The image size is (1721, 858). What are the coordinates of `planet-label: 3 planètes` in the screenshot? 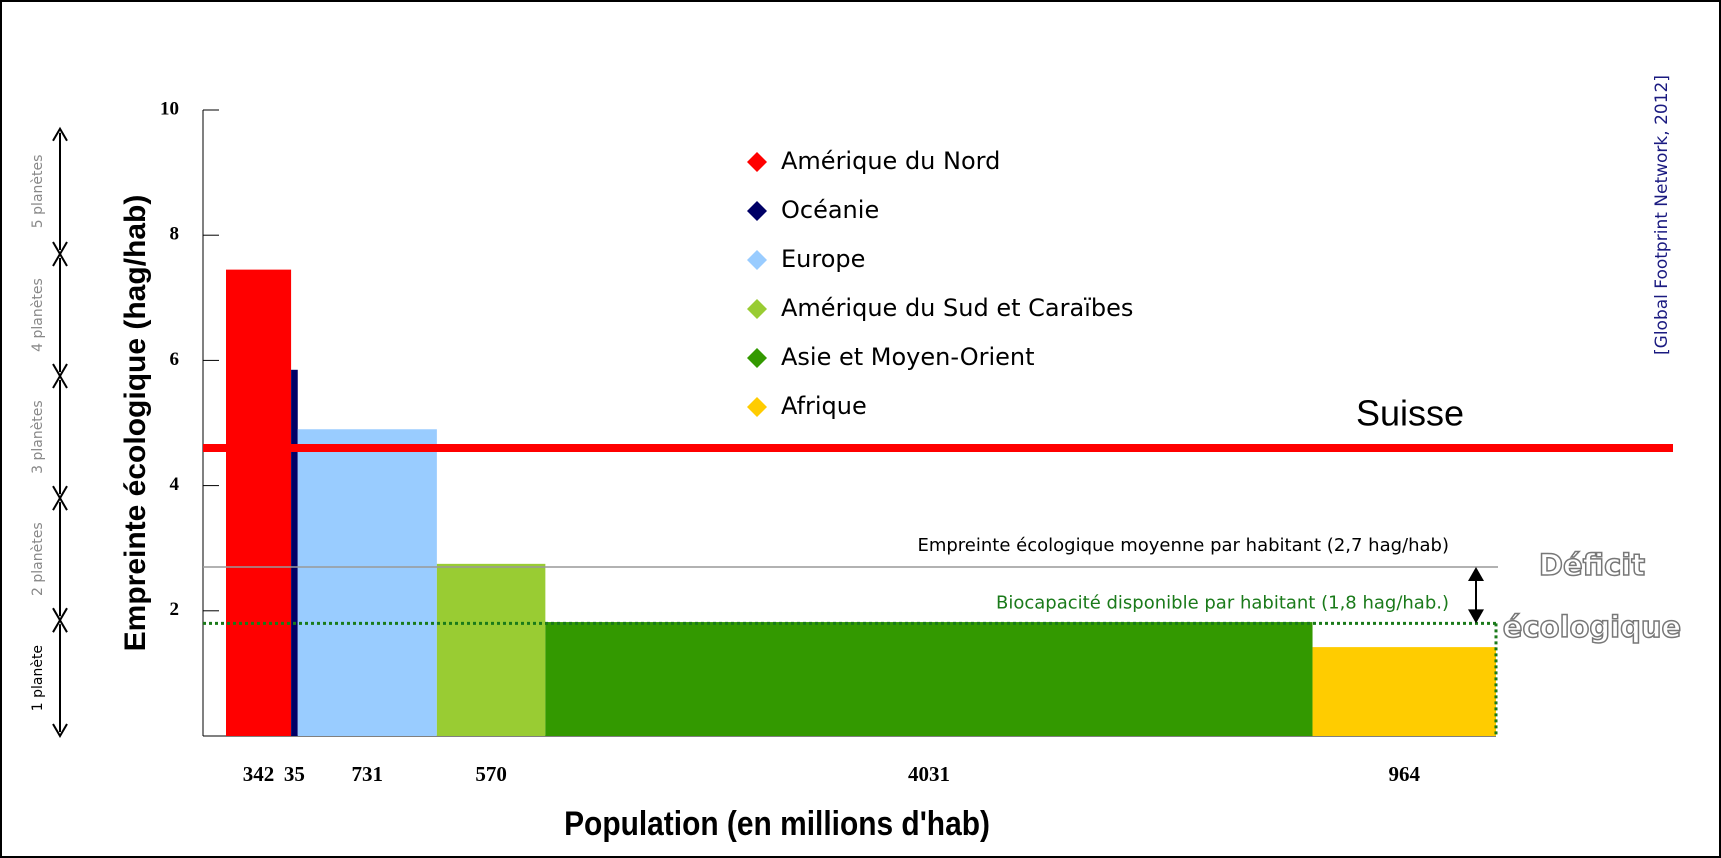 It's located at (38, 437).